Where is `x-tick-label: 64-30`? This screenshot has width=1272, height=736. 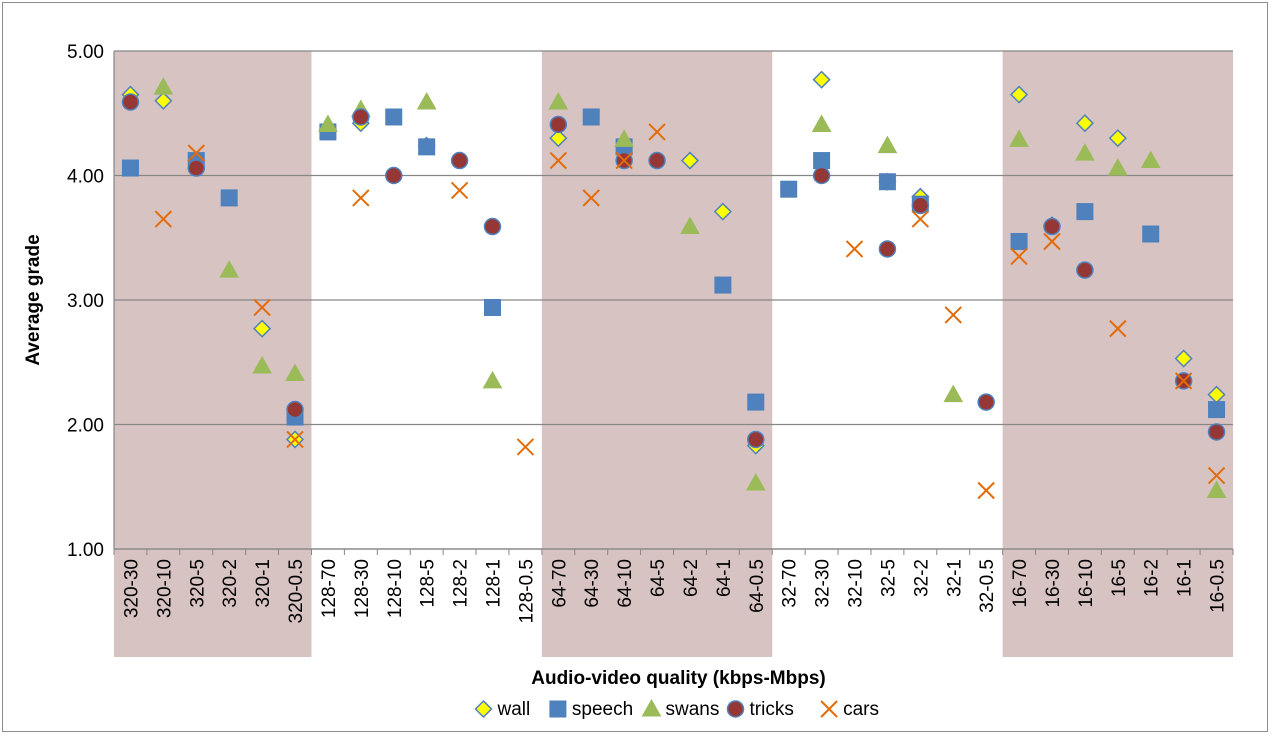
x-tick-label: 64-30 is located at coordinates (592, 583).